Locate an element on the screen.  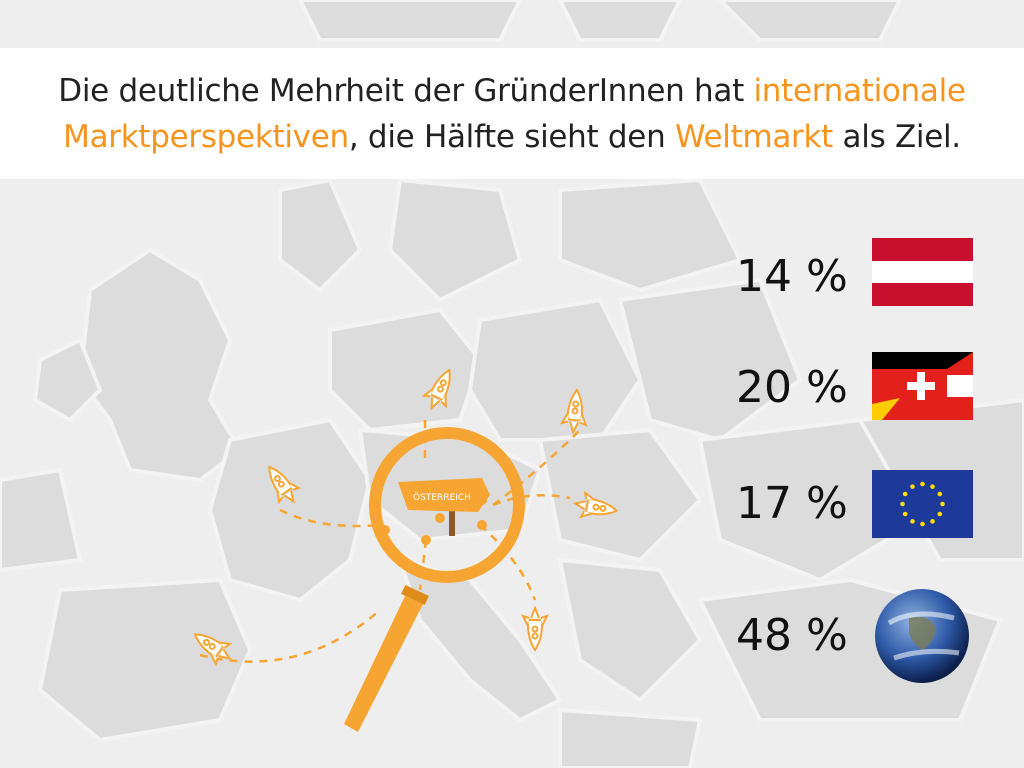
austria-flag-icon is located at coordinates (922, 272).